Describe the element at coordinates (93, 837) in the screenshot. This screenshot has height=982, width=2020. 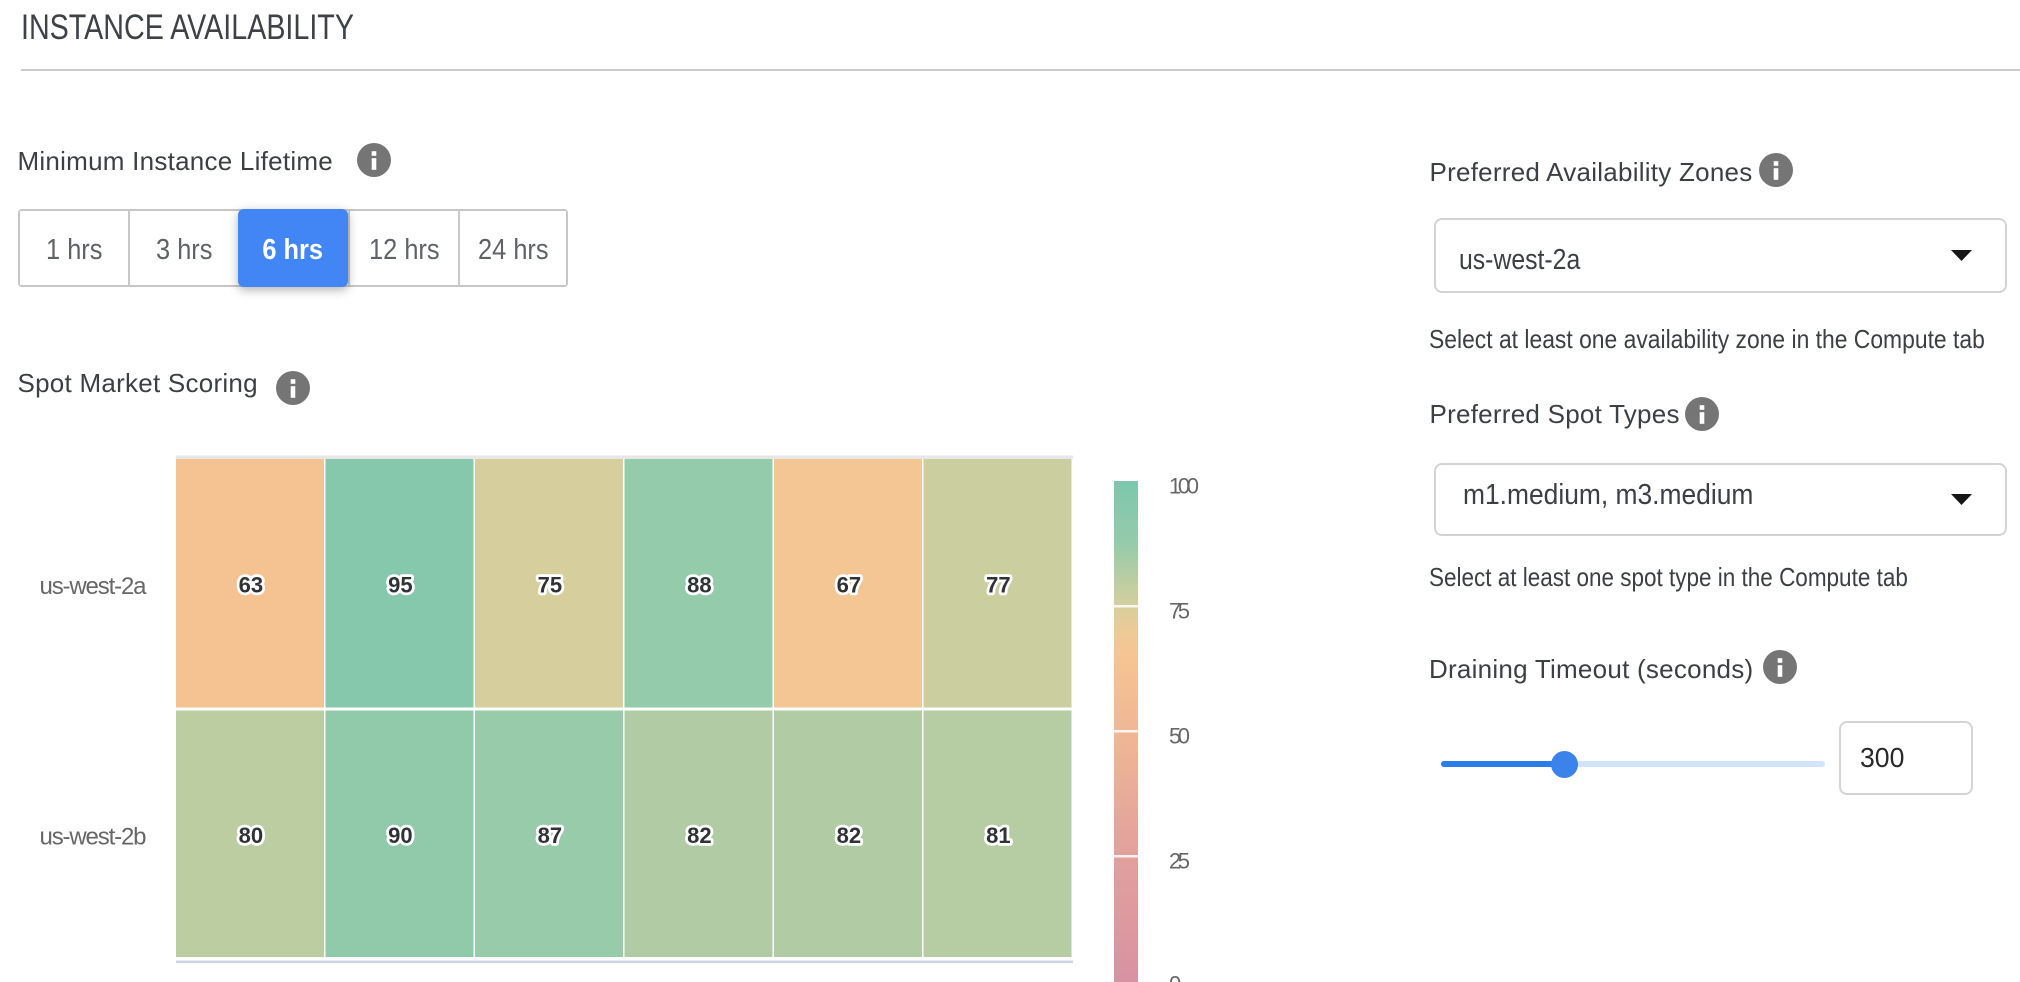
I see `svg-text: us-west-2b` at that location.